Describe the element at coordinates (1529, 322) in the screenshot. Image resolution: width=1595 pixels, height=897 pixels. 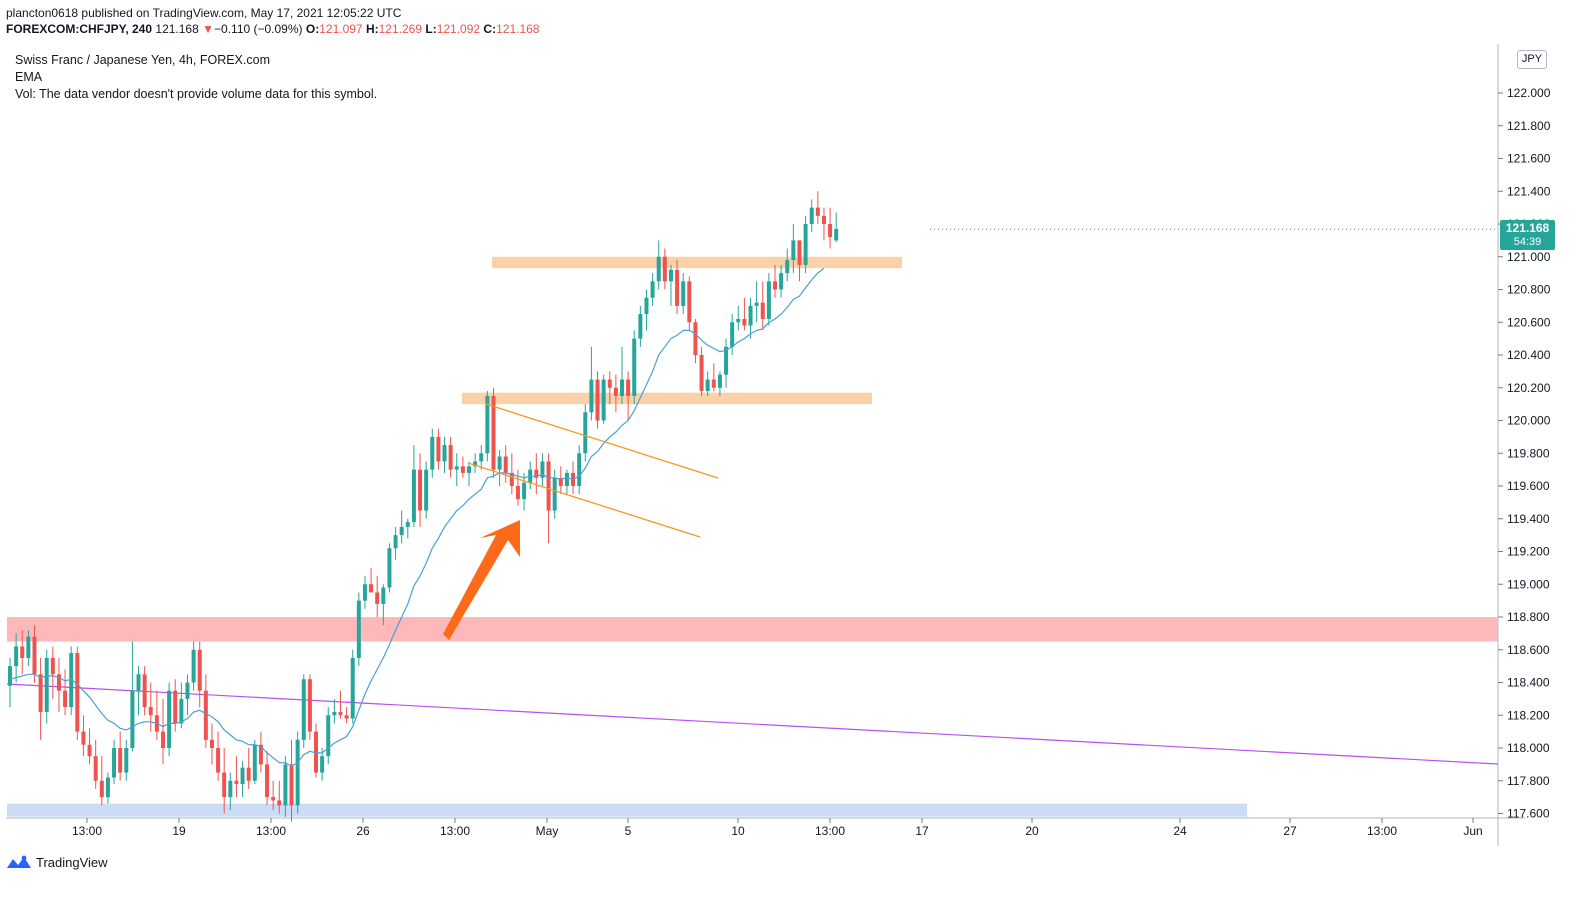
I see `y-tick-label: 120.600` at that location.